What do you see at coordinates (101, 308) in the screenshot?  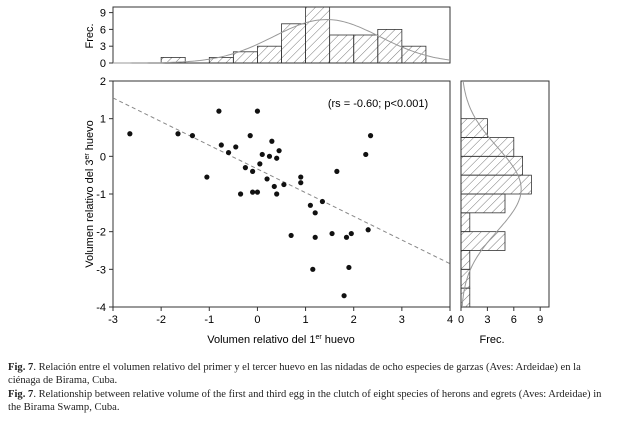 I see `y-tick-label: -4` at bounding box center [101, 308].